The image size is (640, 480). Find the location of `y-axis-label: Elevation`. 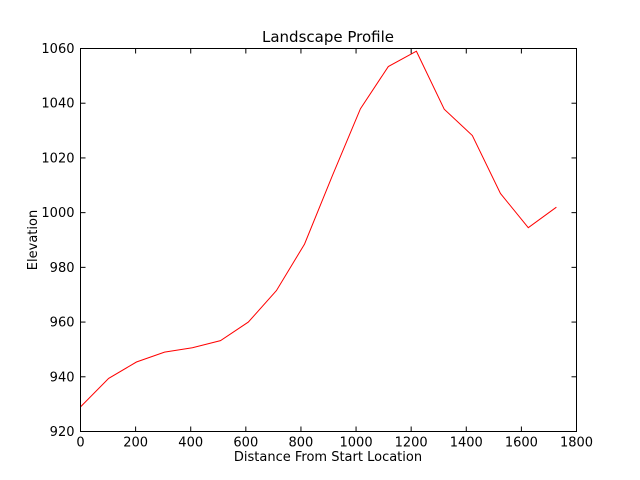

y-axis-label: Elevation is located at coordinates (33, 240).